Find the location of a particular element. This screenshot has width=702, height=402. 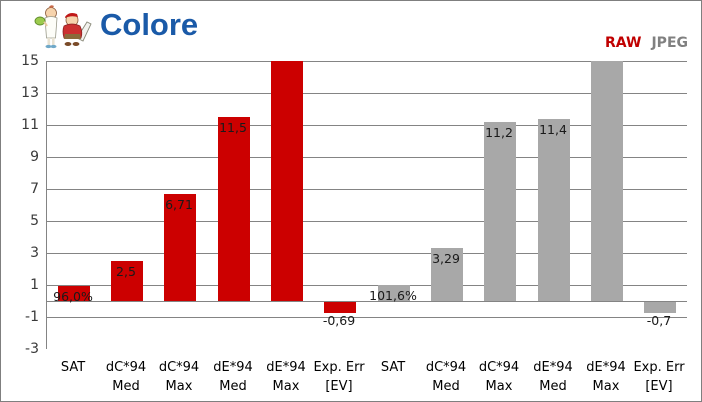

bar-value-label-jpeg-exp-err-ev: -0,7 is located at coordinates (659, 320).